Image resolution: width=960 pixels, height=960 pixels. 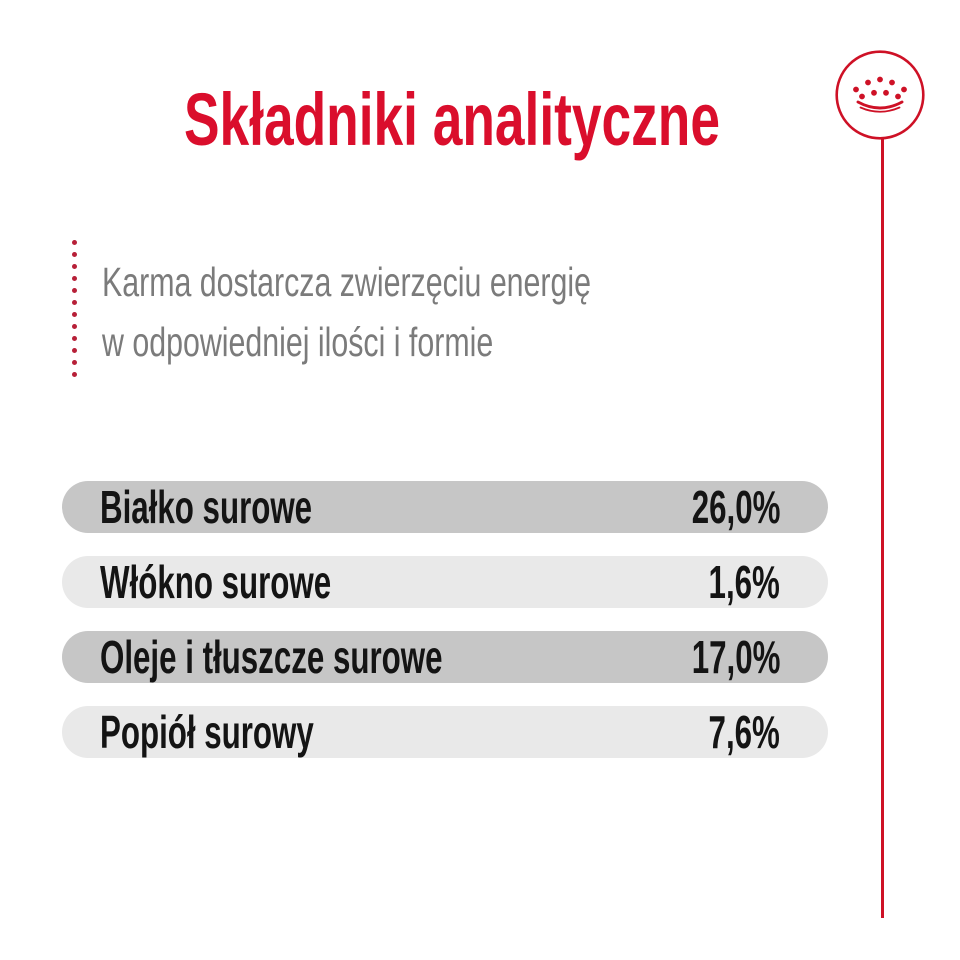 I want to click on intro-line-1: Karma dostarcza zwierzęciu energię, so click(x=347, y=282).